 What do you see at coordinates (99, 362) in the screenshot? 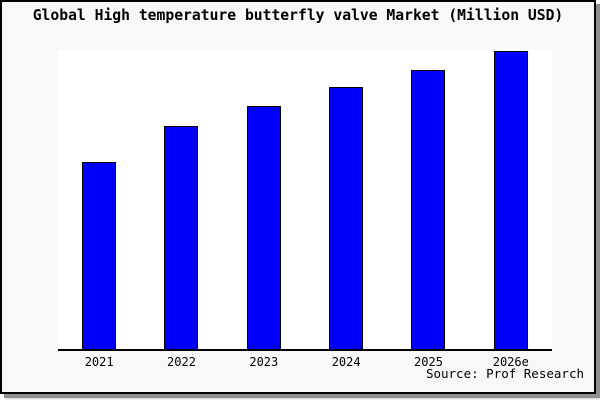
I see `x-tick-label-2021: 2021` at bounding box center [99, 362].